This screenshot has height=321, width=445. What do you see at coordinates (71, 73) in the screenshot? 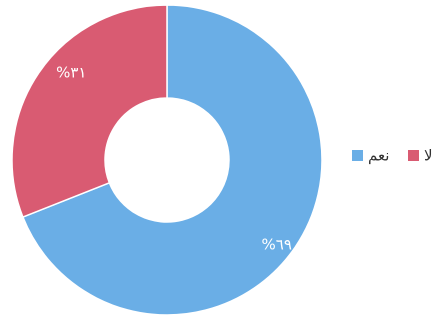
I see `slice-label-1: %٣١` at bounding box center [71, 73].